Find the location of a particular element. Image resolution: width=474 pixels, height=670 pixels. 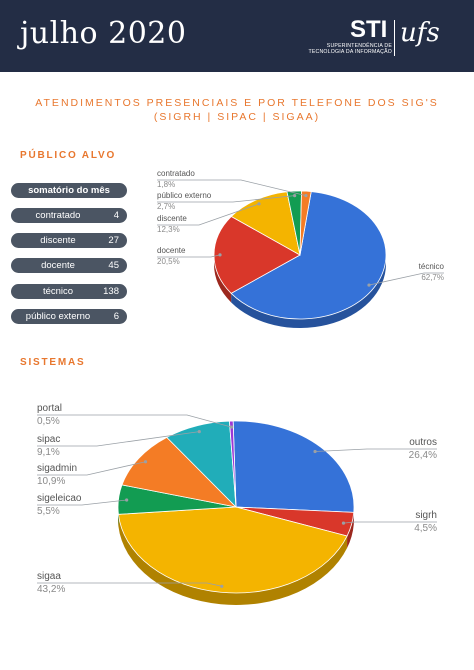

summary-row-label: técnico is located at coordinates (58, 291).